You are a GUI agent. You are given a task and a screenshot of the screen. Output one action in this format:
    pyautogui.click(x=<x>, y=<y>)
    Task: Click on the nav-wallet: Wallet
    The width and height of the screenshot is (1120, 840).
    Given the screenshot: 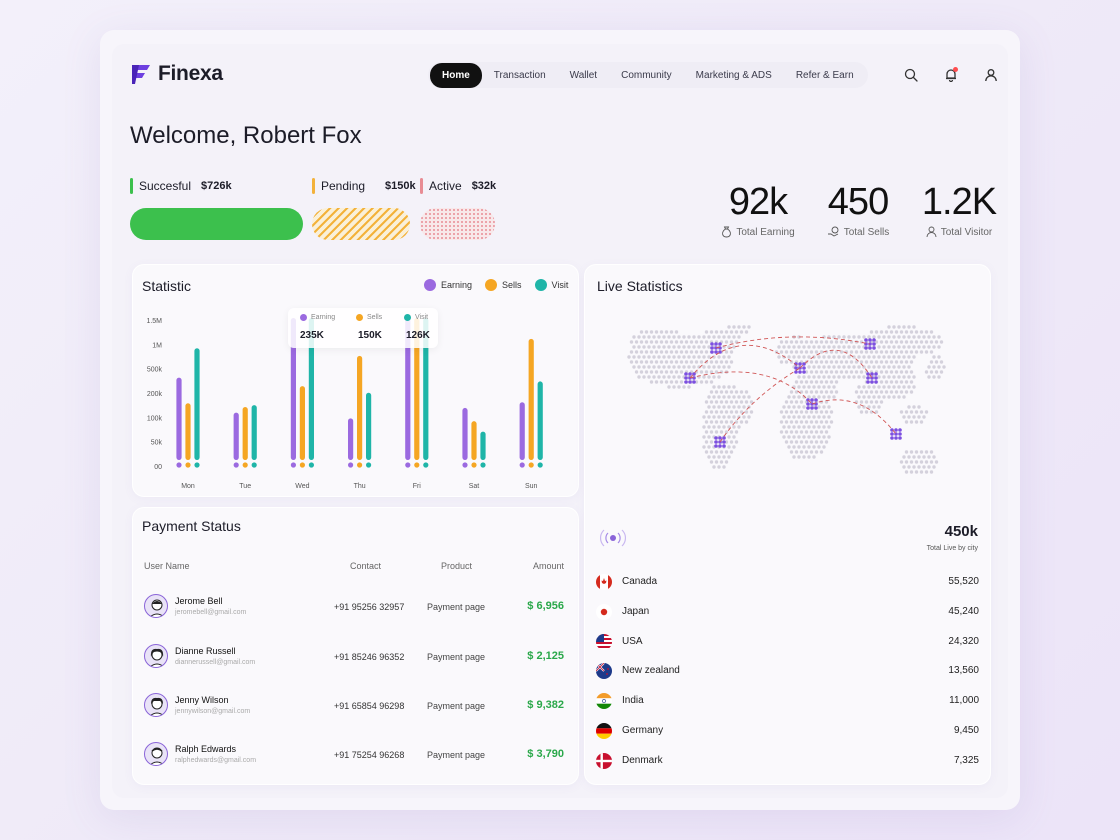 What is the action you would take?
    pyautogui.click(x=583, y=75)
    